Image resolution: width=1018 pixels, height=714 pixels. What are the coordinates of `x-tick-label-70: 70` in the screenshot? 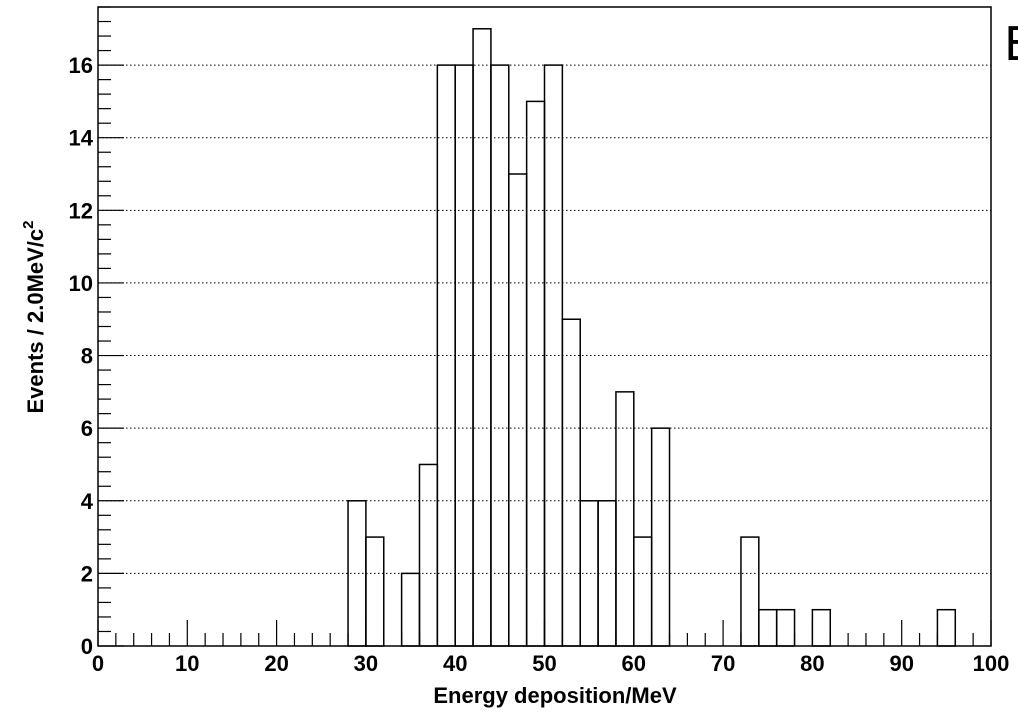 It's located at (723, 663).